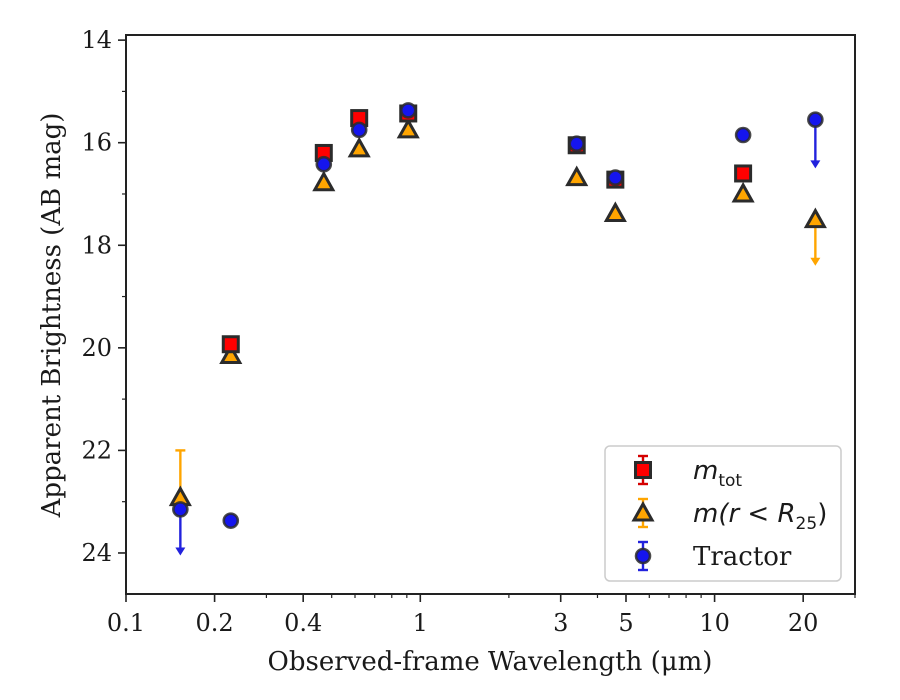  I want to click on x-tick-label: 1, so click(420, 623).